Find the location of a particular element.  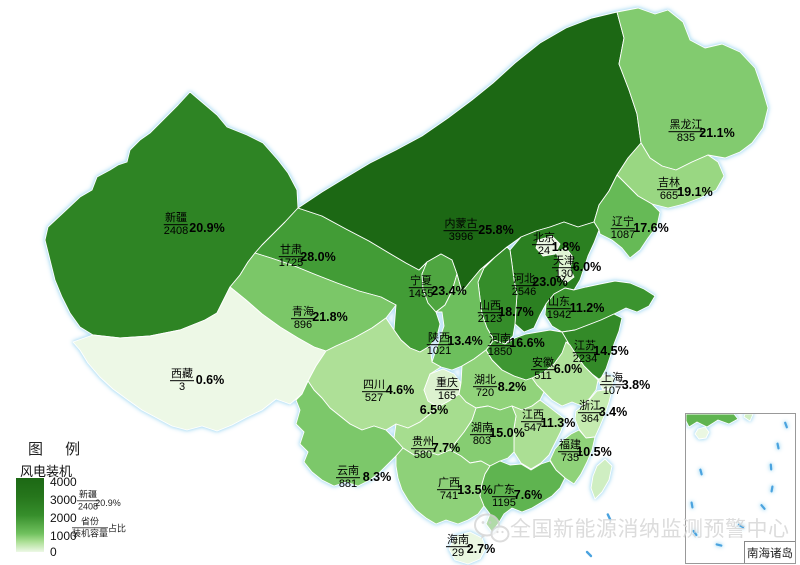

legend-caption-fraction: 省份 装机容量 is located at coordinates (90, 528).